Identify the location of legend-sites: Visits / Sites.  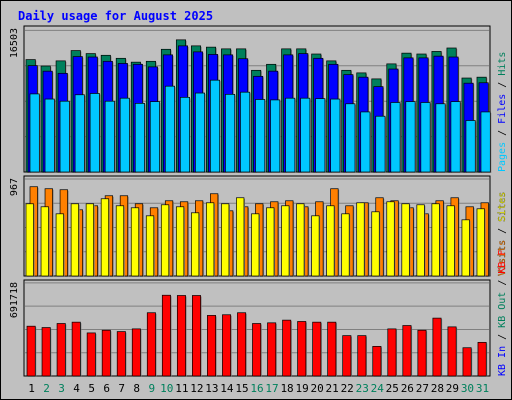
(502, 234).